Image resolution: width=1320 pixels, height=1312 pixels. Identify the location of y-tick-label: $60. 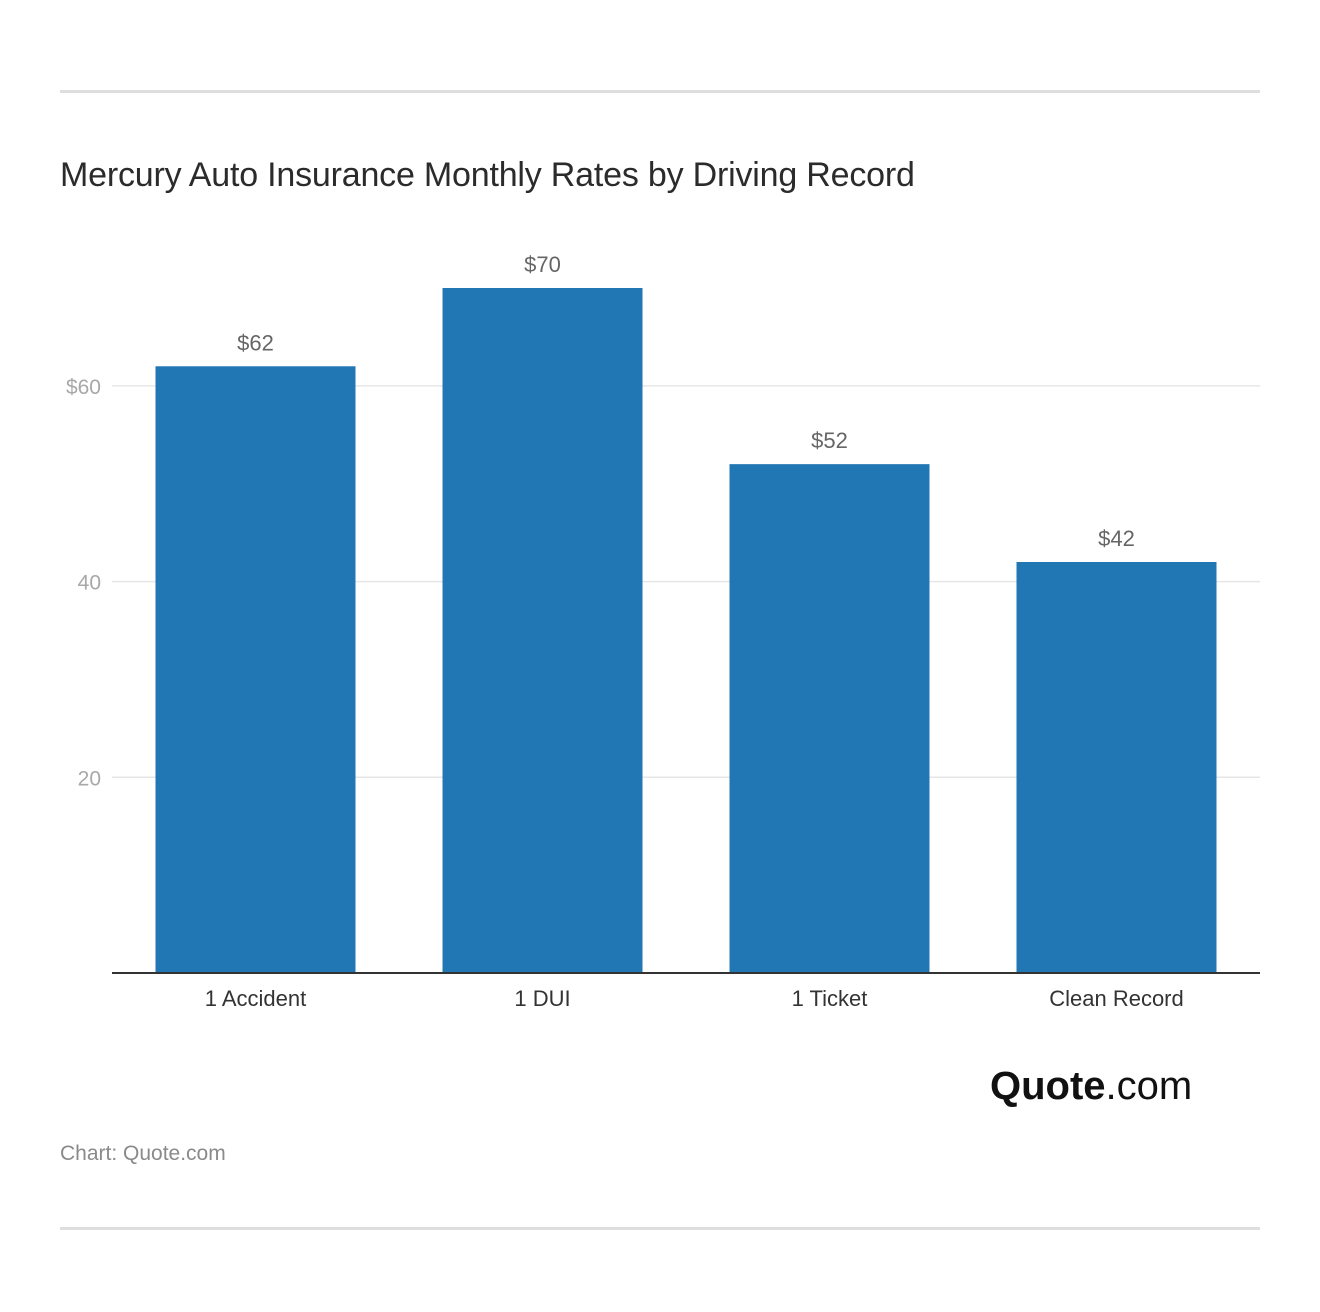
(83, 387).